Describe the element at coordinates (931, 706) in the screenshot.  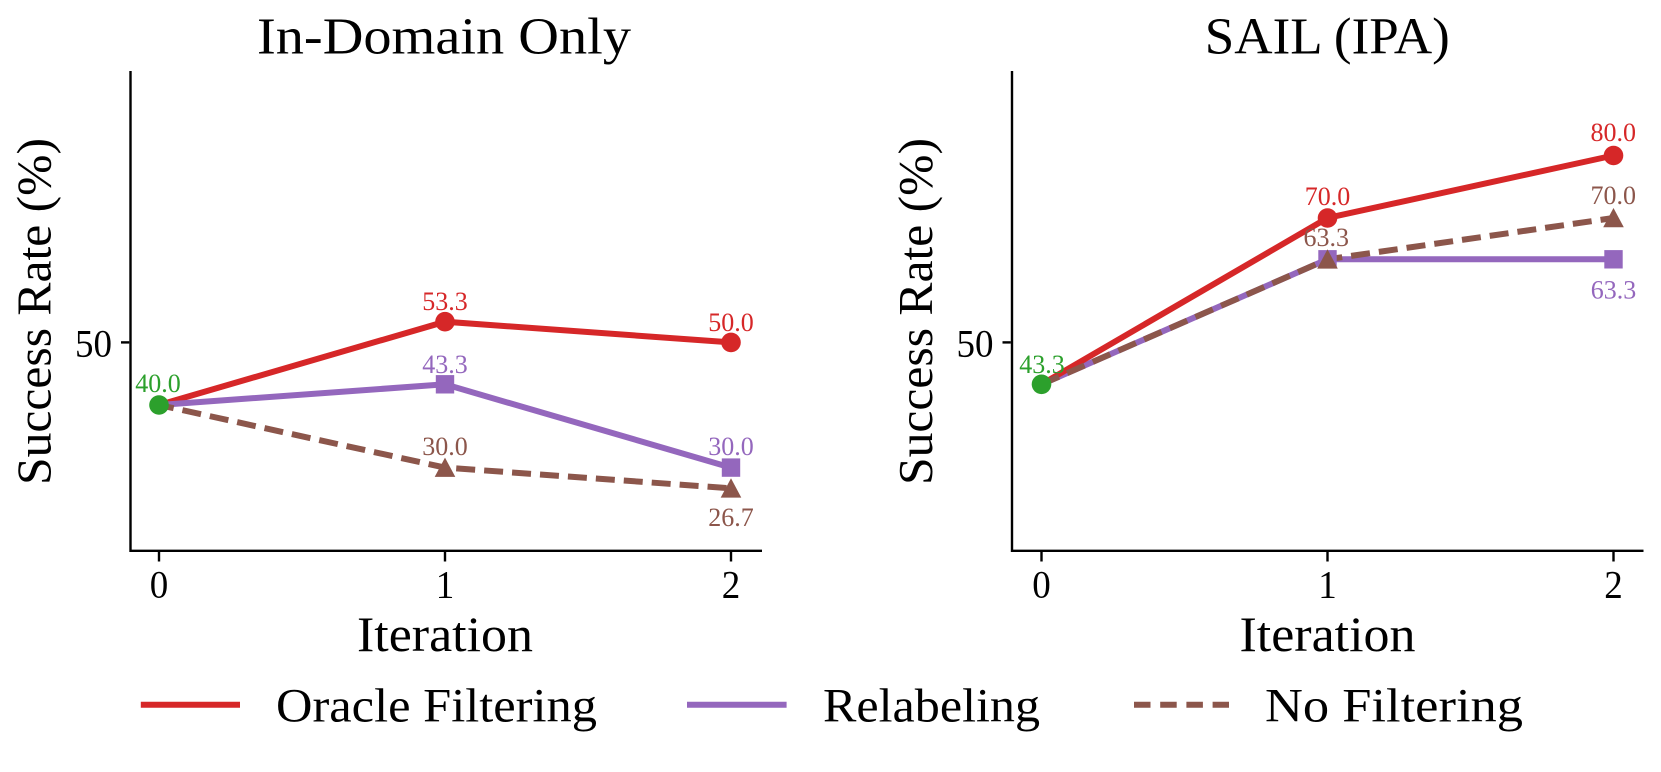
I see `svg-text: Relabeling` at that location.